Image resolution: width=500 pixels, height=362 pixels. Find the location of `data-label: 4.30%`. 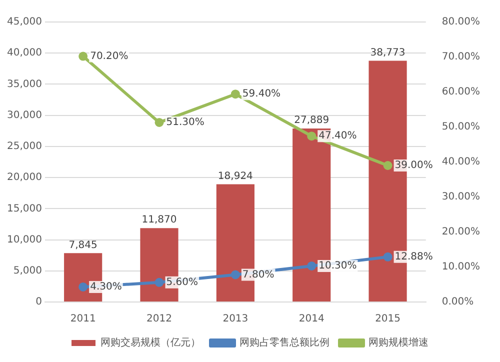

data-label: 4.30% is located at coordinates (106, 287).